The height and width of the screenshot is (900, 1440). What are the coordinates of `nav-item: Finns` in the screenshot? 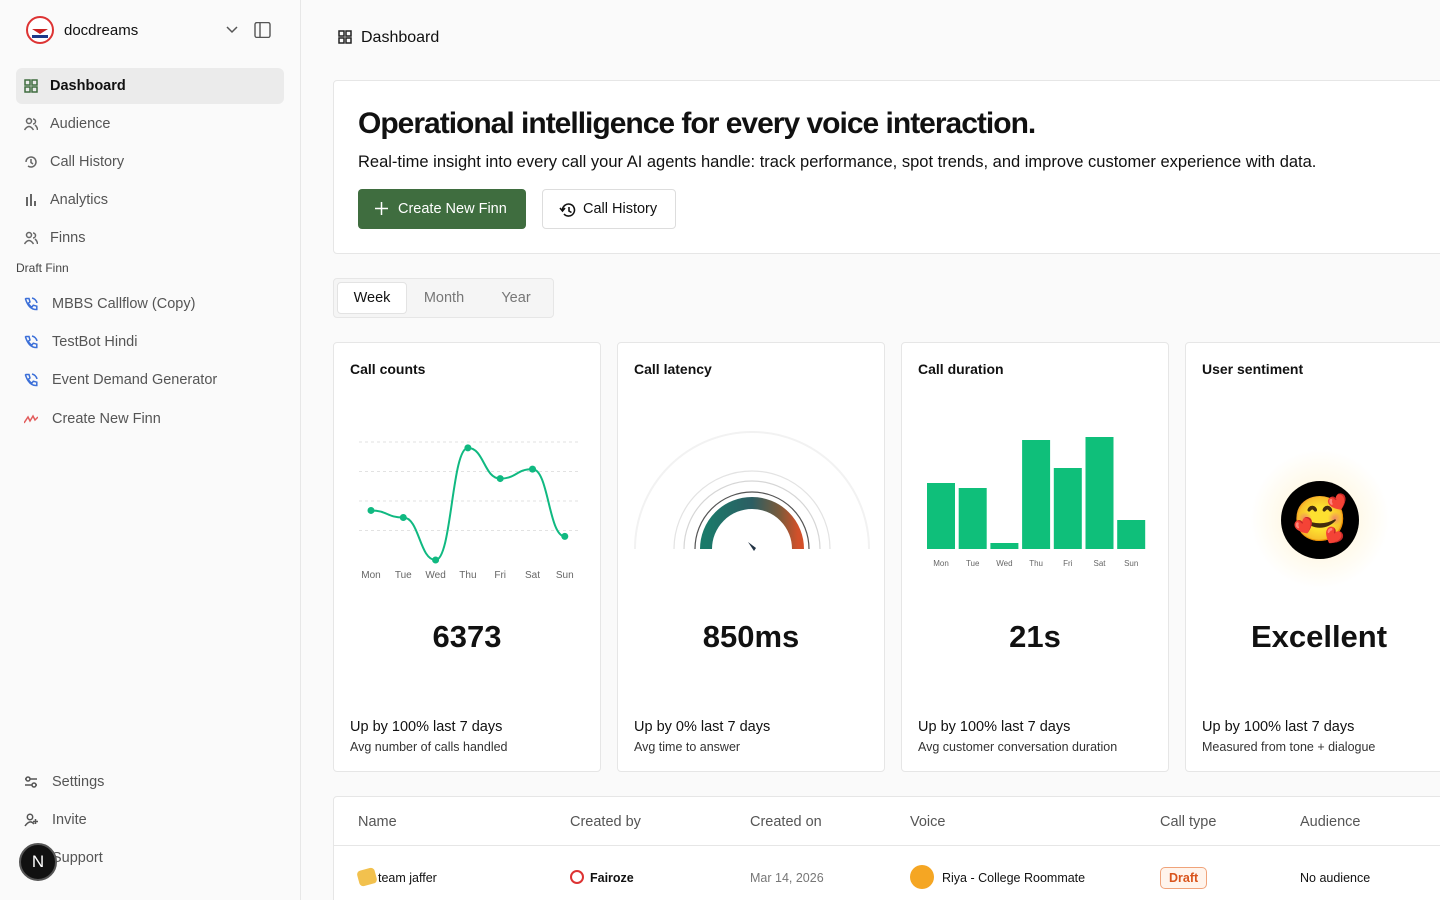 It's located at (150, 238).